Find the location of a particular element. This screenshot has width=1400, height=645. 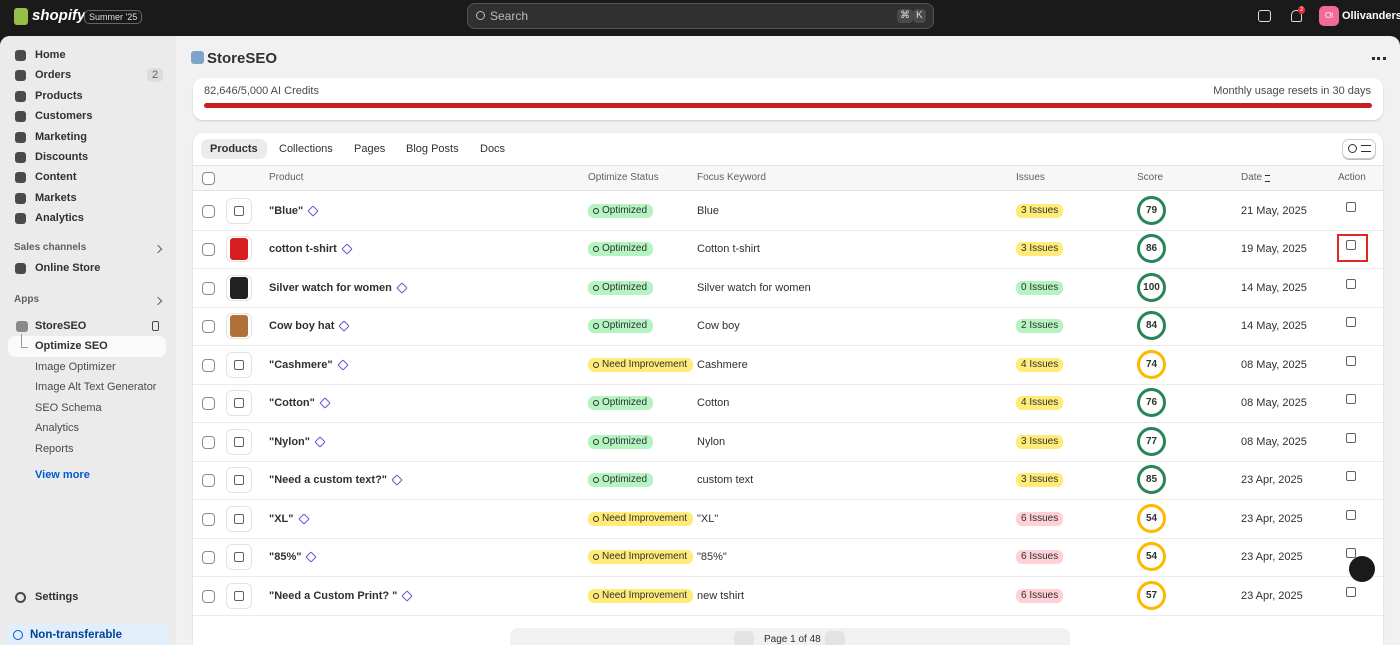

search-filter-btn is located at coordinates (1359, 149).